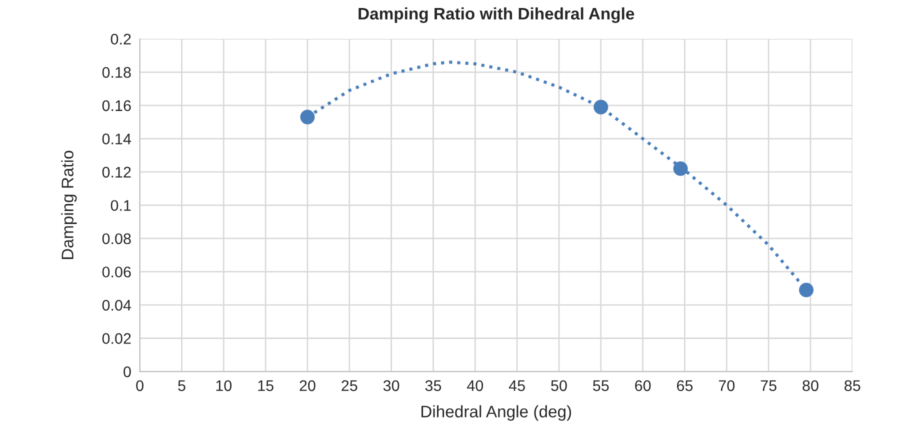 Image resolution: width=902 pixels, height=432 pixels. What do you see at coordinates (116, 338) in the screenshot?
I see `y-tick-label: 0.02` at bounding box center [116, 338].